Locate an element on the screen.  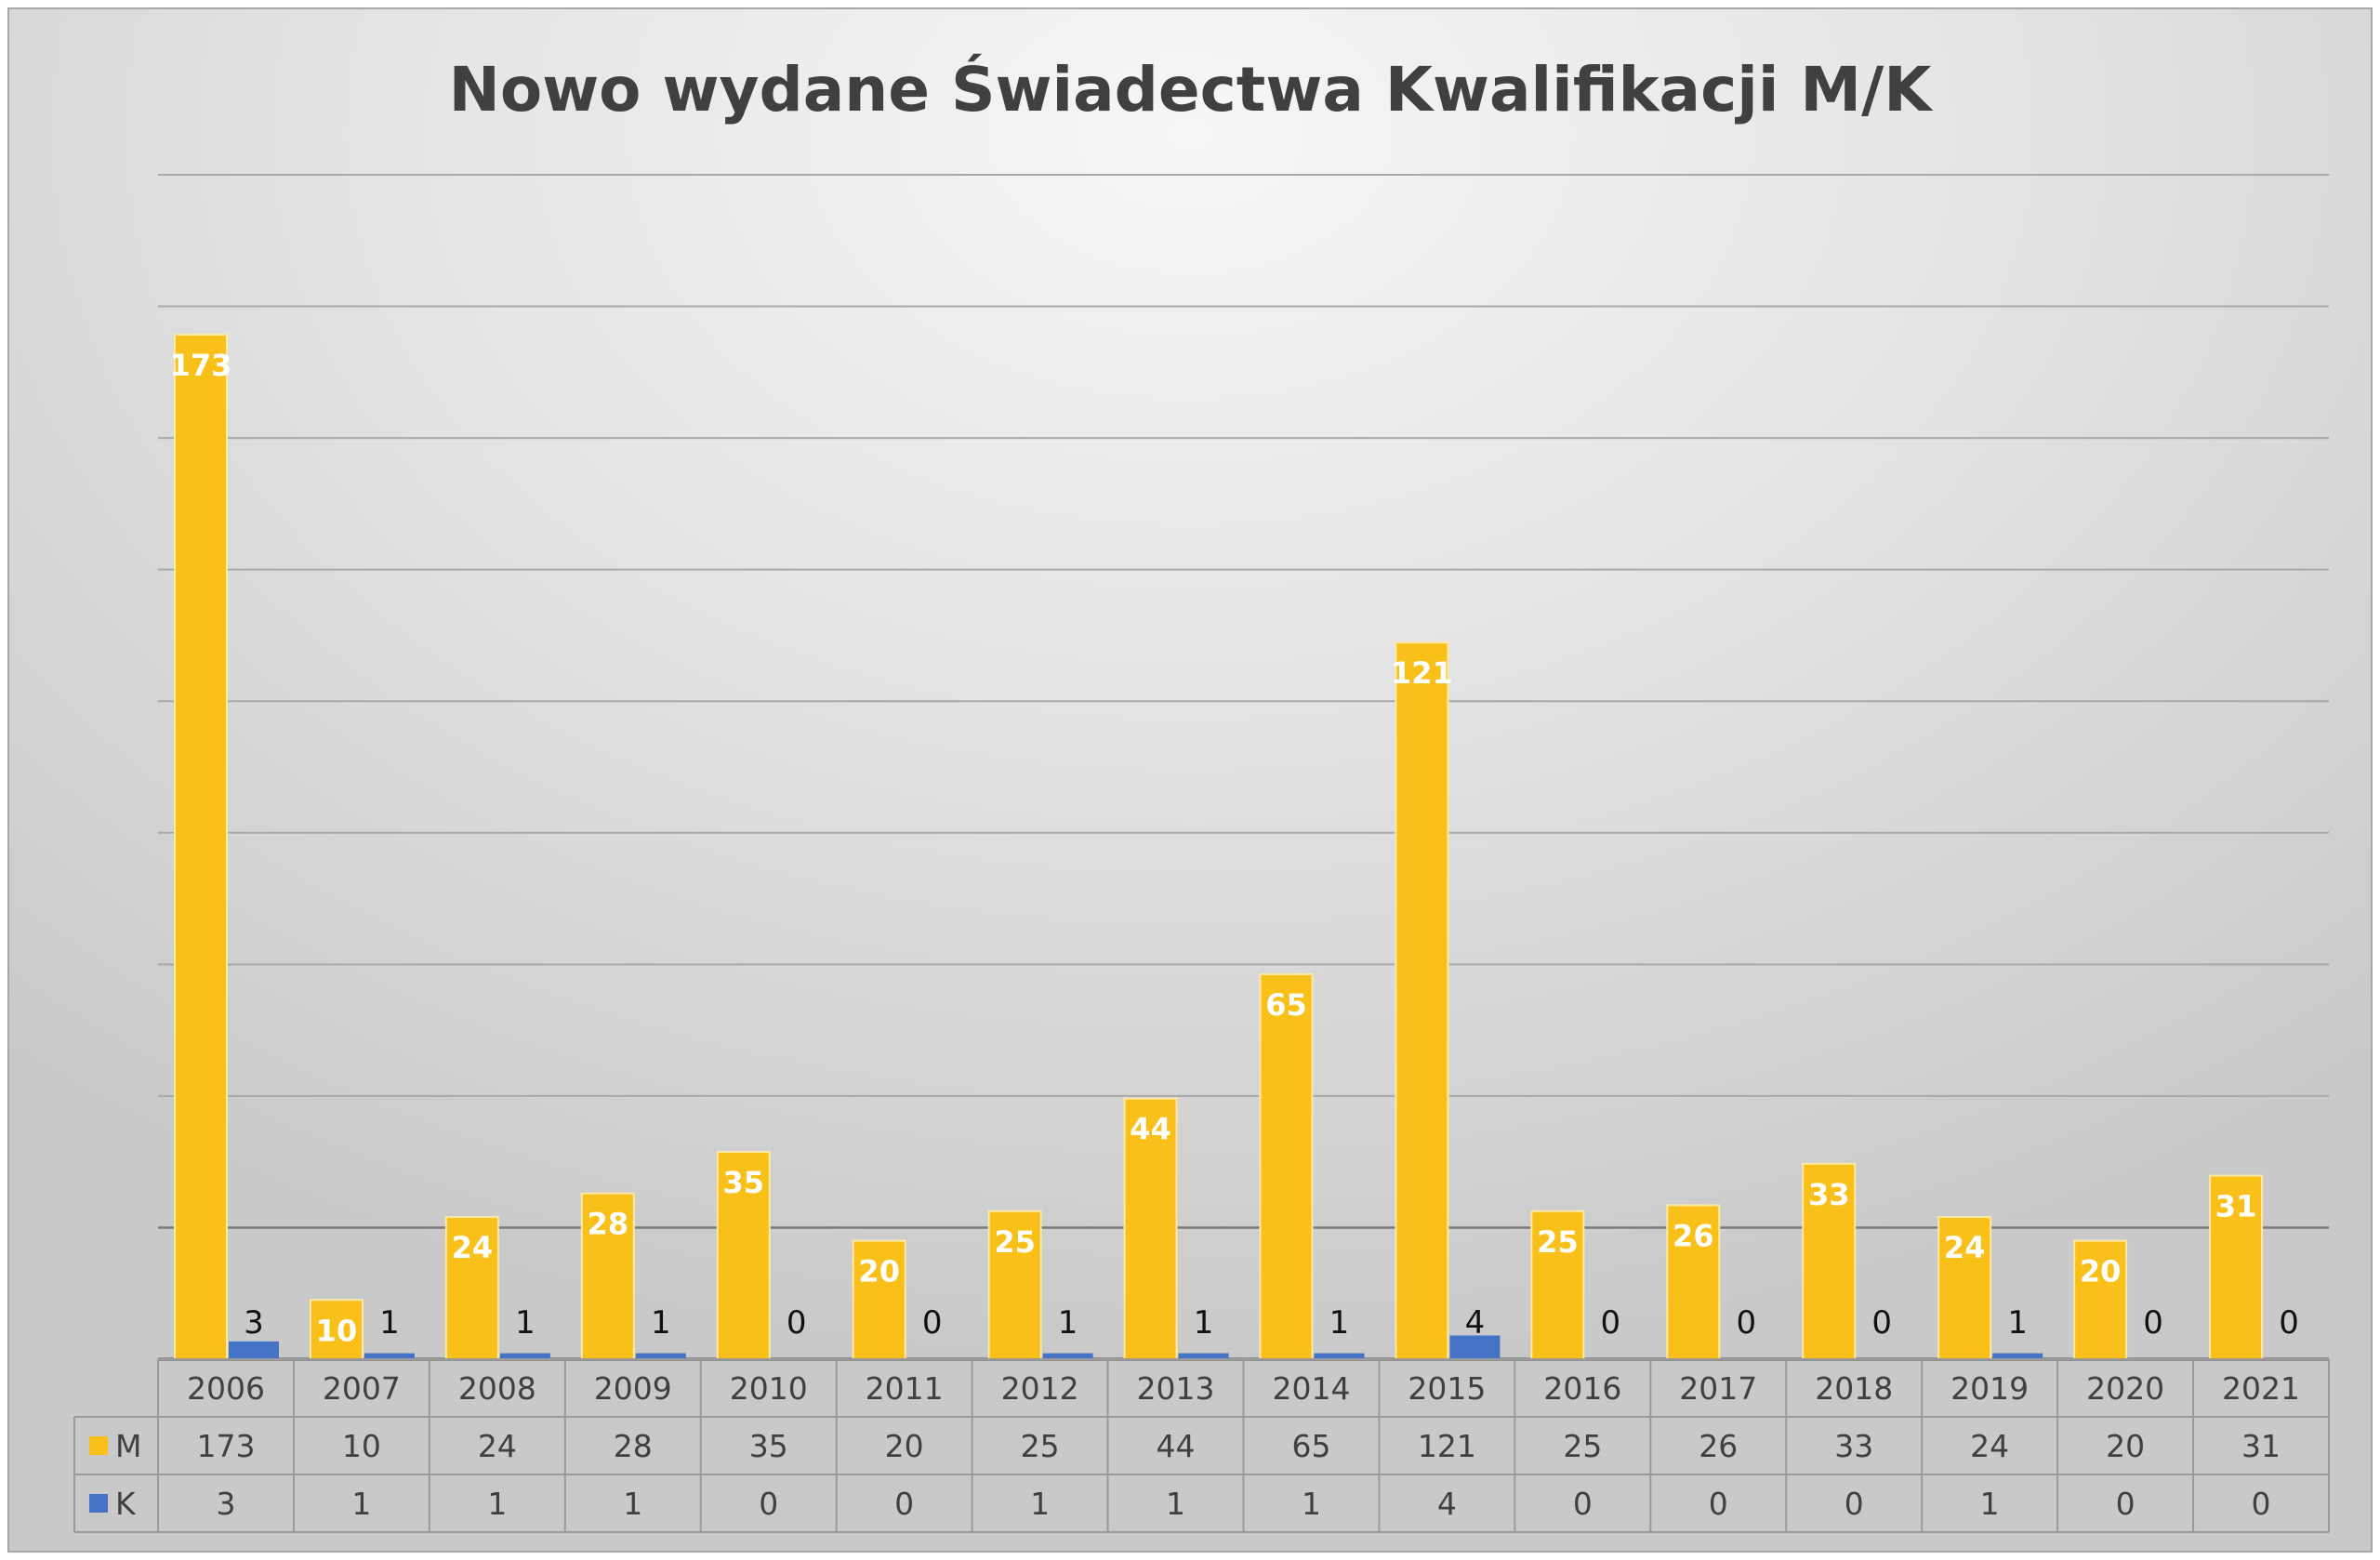
table-cell-K-2018: 0 is located at coordinates (1854, 1504).